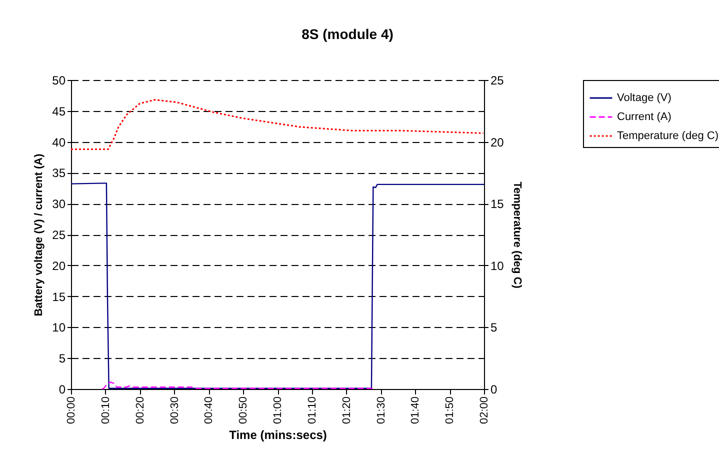 The width and height of the screenshot is (719, 463). Describe the element at coordinates (62, 389) in the screenshot. I see `y-tick-label: 0` at that location.